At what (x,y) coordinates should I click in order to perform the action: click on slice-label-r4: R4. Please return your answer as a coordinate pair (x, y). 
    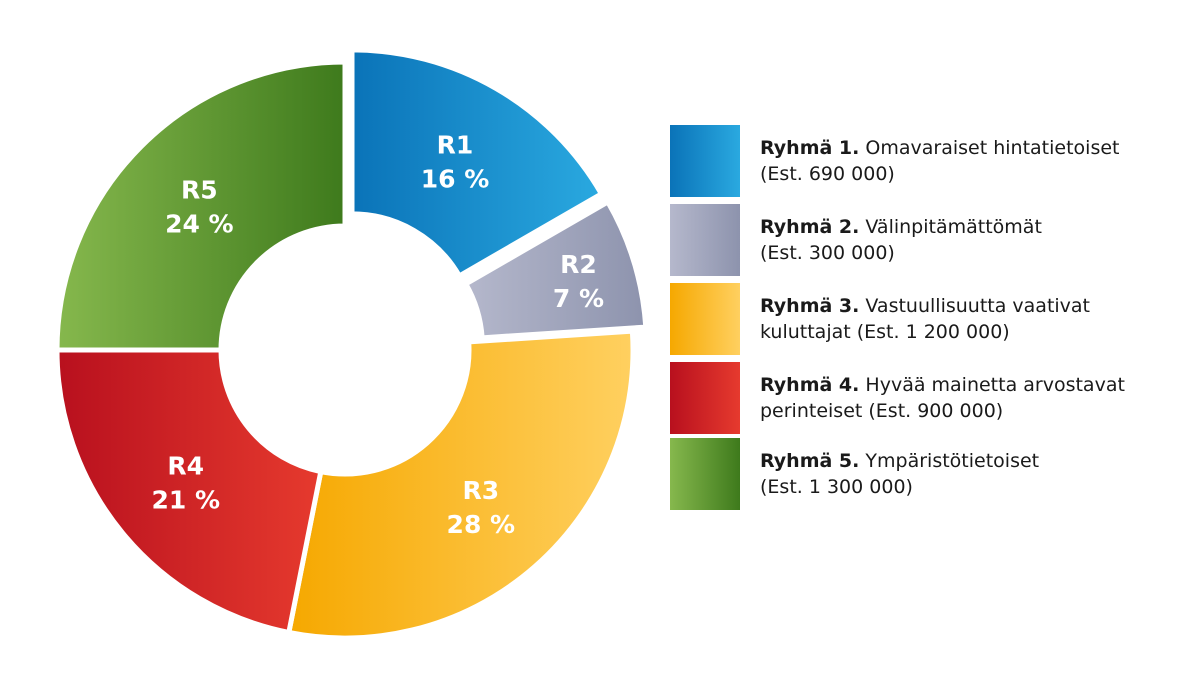
    Looking at the image, I should click on (185, 466).